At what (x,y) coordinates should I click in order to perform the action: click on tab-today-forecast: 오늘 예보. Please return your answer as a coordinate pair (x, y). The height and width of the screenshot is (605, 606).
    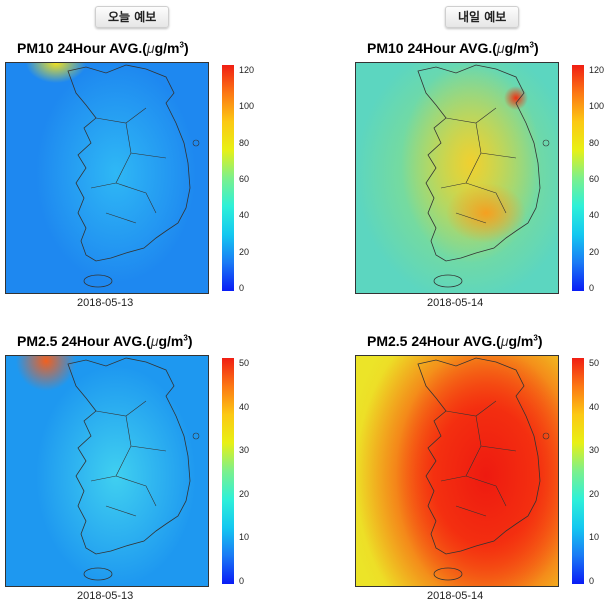
    Looking at the image, I should click on (132, 17).